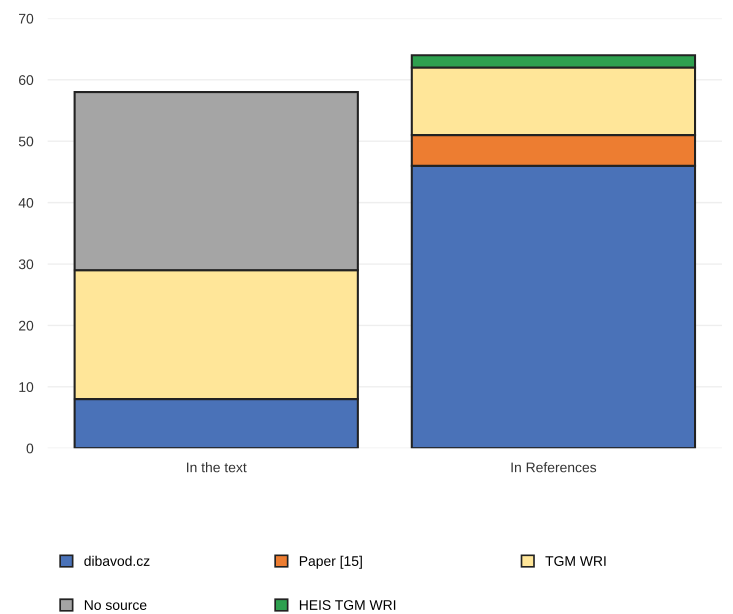 This screenshot has height=614, width=733. Describe the element at coordinates (30, 449) in the screenshot. I see `y-tick-label: 0` at that location.